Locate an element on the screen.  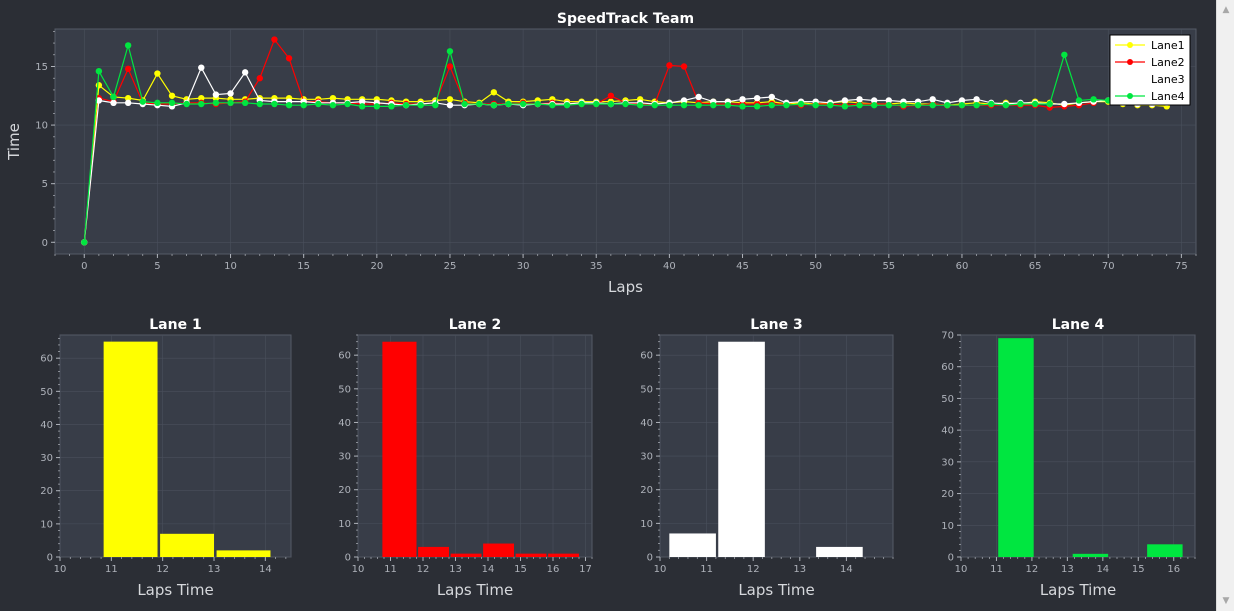
legend-box is located at coordinates (1150, 70).